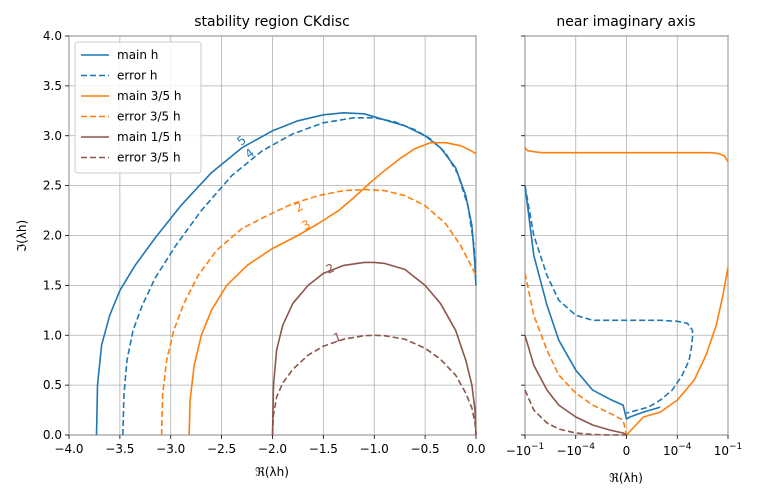  What do you see at coordinates (523, 235) in the screenshot?
I see `right-y-ticks` at bounding box center [523, 235].